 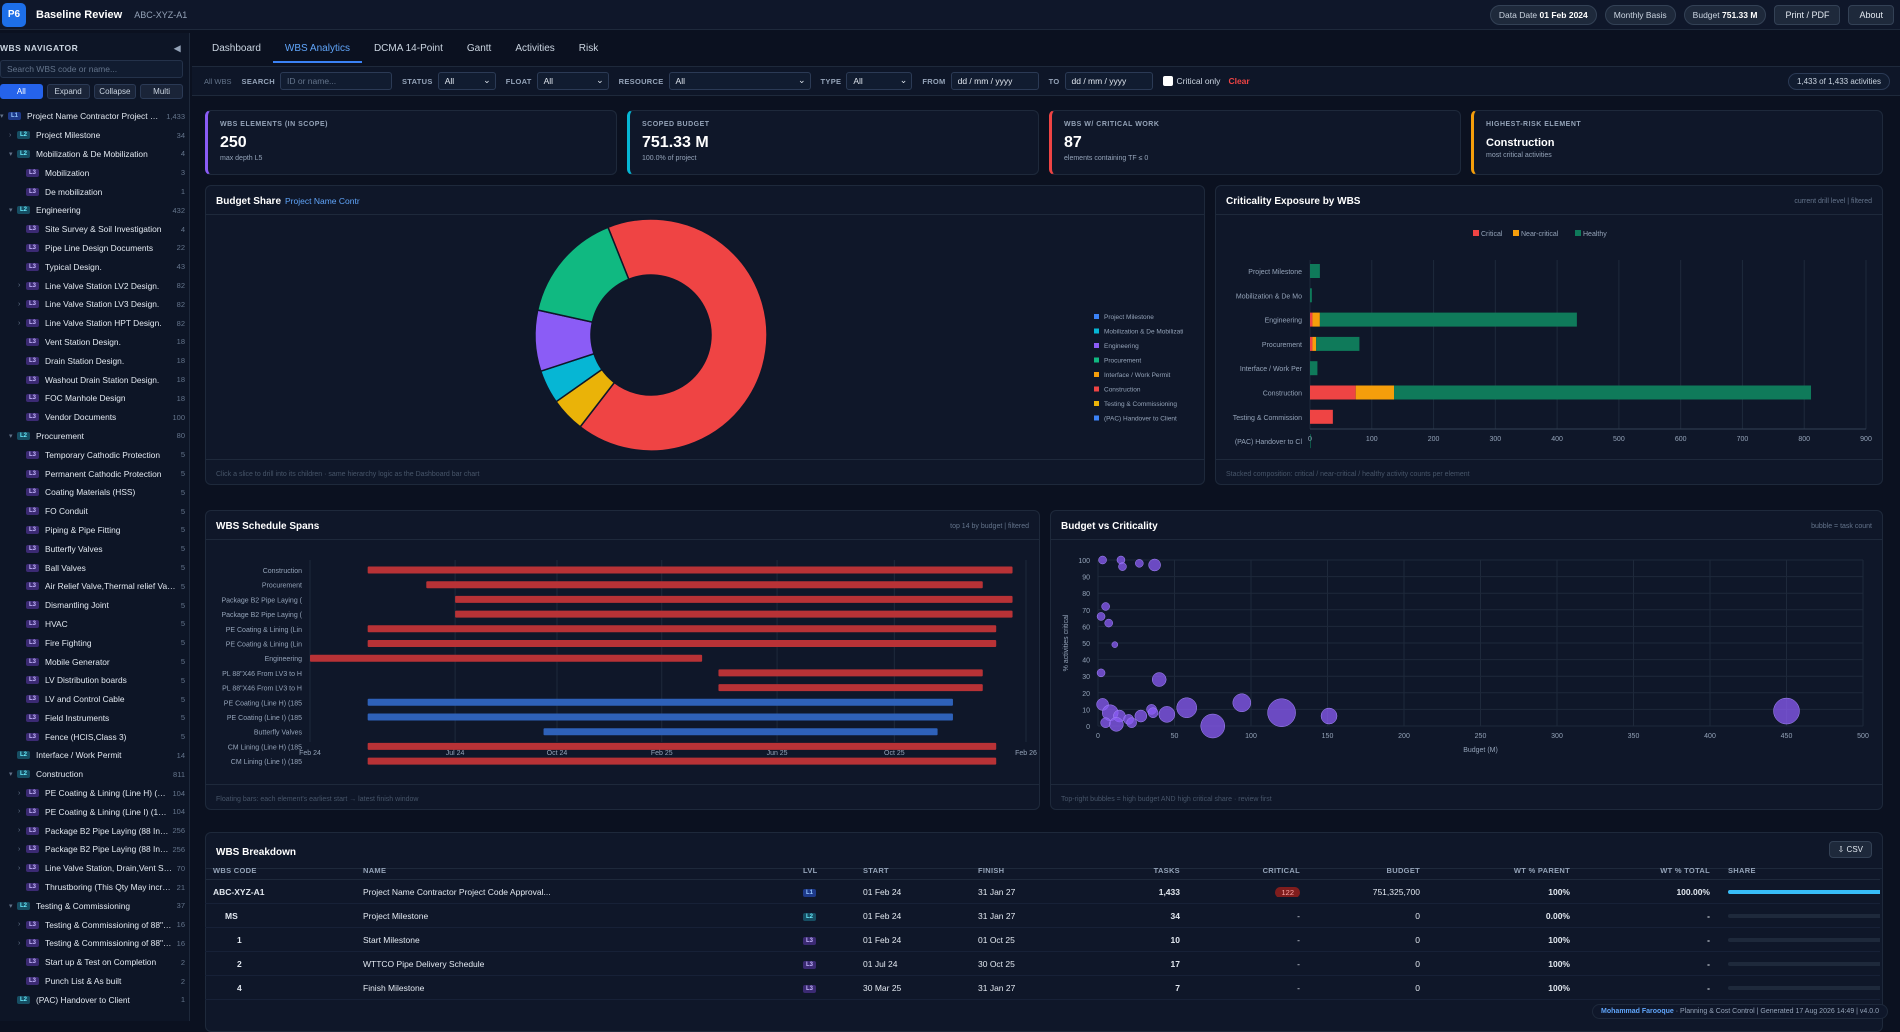 What do you see at coordinates (1640, 15) in the screenshot?
I see `basis-badge: Monthly Basis` at bounding box center [1640, 15].